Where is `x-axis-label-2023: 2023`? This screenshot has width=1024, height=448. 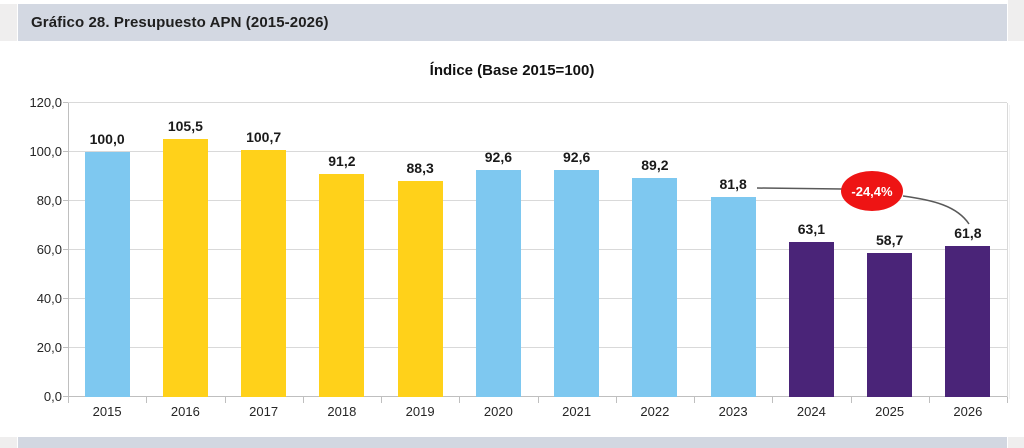 x-axis-label-2023: 2023 is located at coordinates (733, 411).